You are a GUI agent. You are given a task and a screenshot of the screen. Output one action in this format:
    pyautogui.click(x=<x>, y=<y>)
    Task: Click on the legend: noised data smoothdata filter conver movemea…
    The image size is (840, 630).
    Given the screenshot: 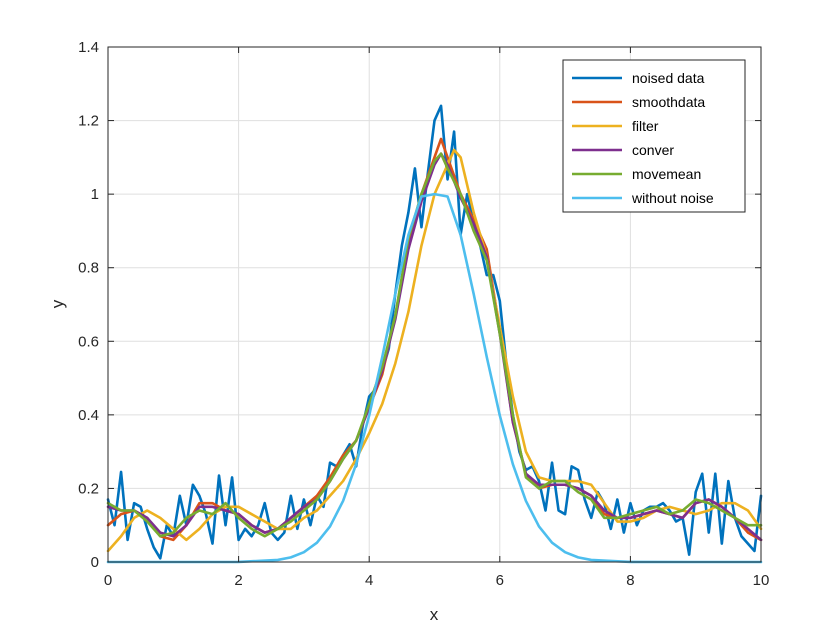 What is the action you would take?
    pyautogui.click(x=654, y=136)
    